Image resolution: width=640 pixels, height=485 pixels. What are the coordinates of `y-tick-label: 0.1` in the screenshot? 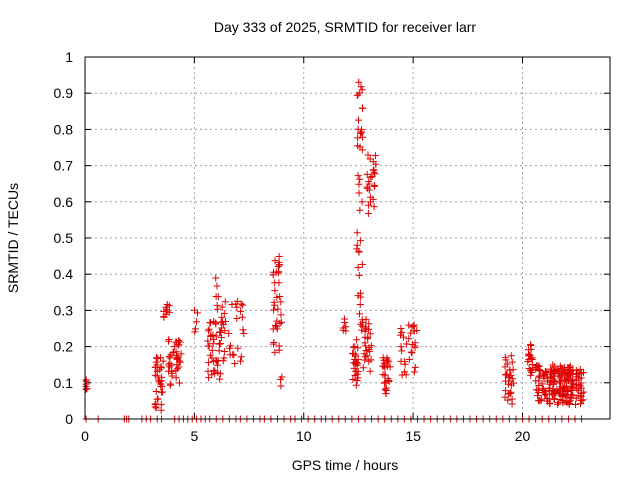 It's located at (64, 383).